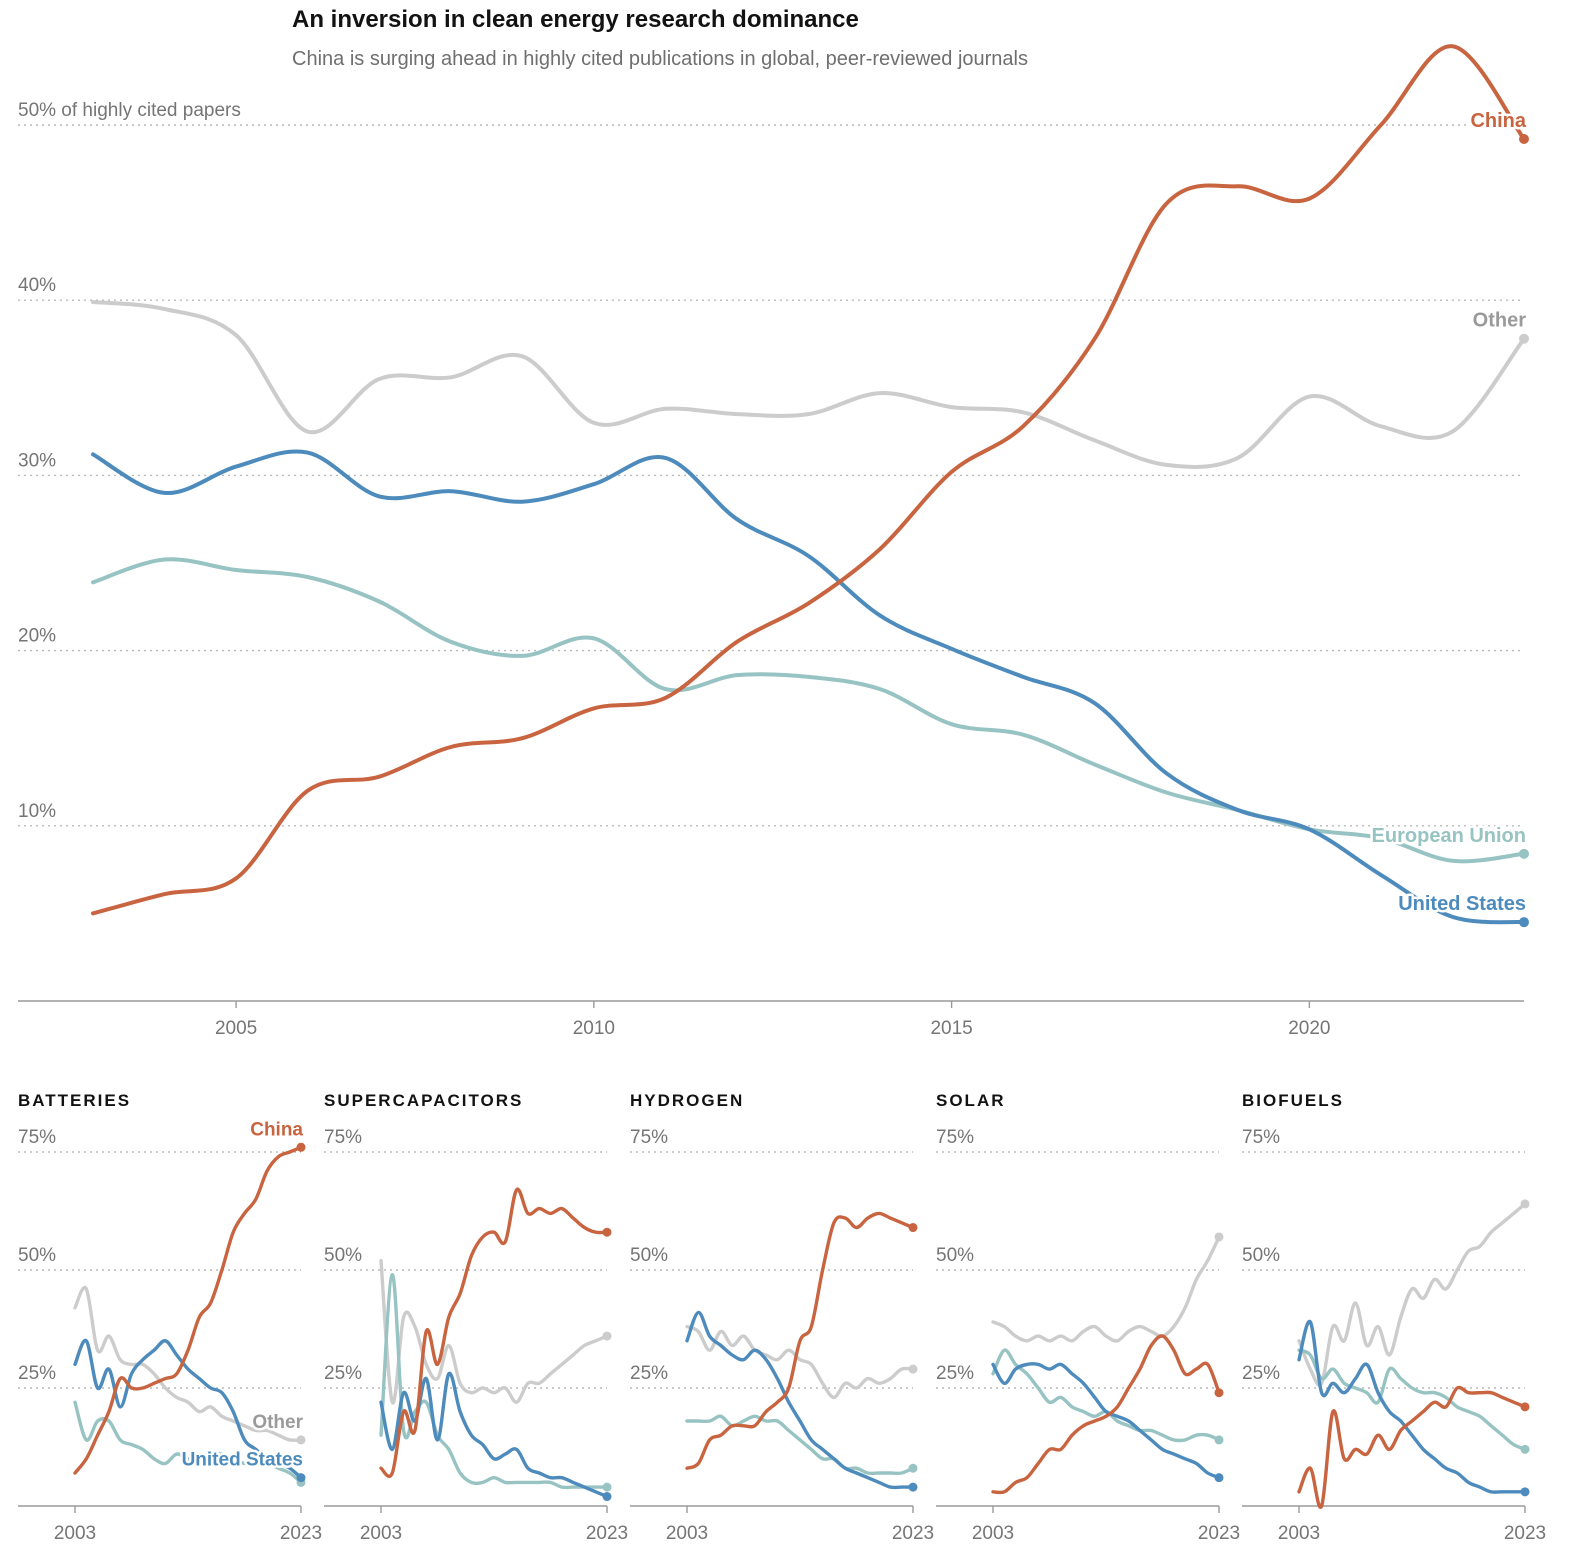  Describe the element at coordinates (37, 285) in the screenshot. I see `y-tick-label: 40%` at that location.